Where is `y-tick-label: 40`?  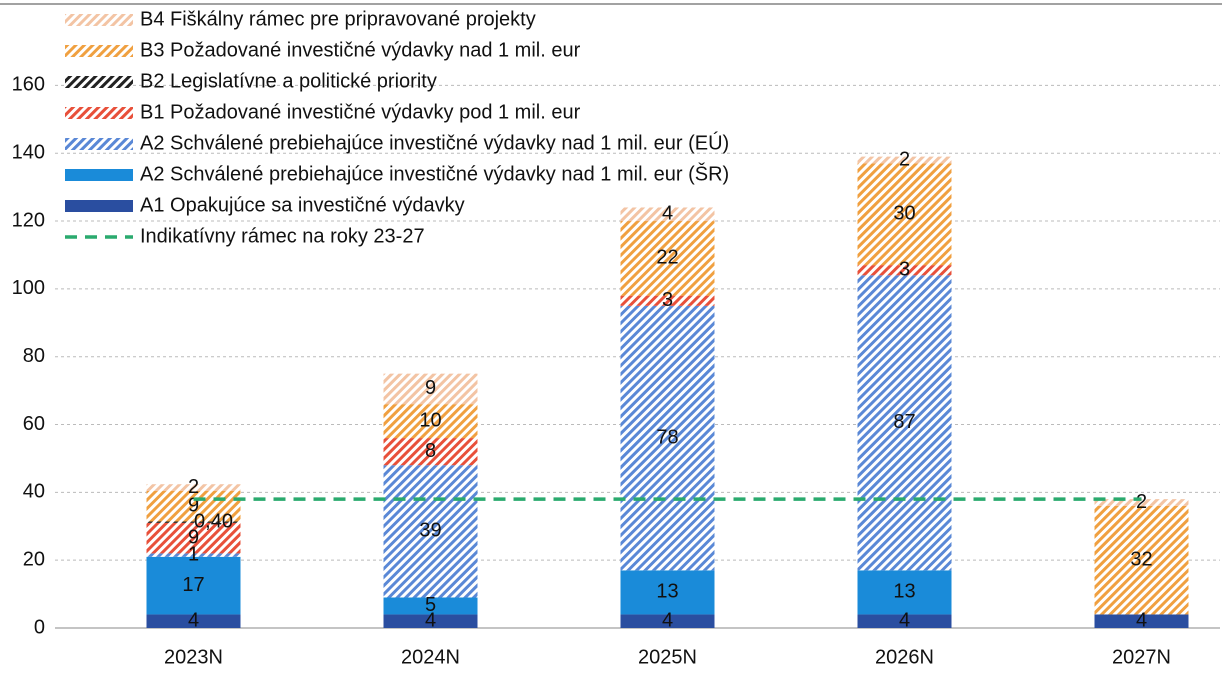
y-tick-label: 40 is located at coordinates (34, 492).